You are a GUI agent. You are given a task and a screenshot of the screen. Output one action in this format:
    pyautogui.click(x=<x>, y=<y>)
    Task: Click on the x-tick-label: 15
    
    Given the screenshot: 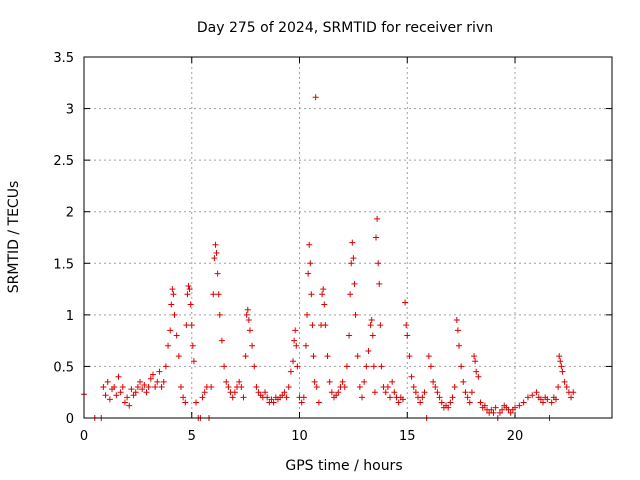 What is the action you would take?
    pyautogui.click(x=407, y=436)
    